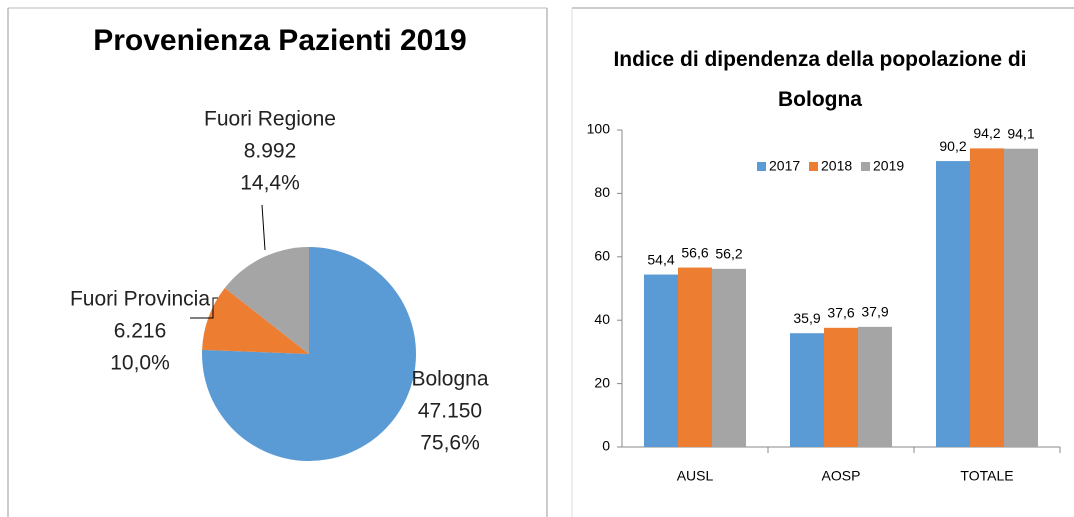 This screenshot has height=517, width=1074. What do you see at coordinates (1020, 133) in the screenshot?
I see `bar-value-label: 94,1` at bounding box center [1020, 133].